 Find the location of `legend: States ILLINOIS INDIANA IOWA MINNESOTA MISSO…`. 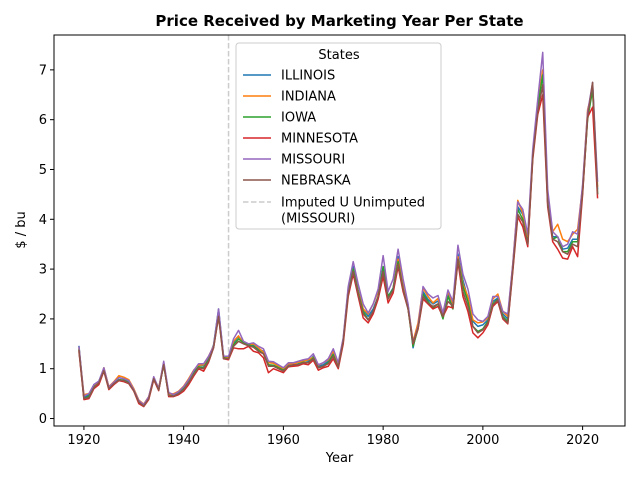

legend: States ILLINOIS INDIANA IOWA MINNESOTA MISSO… is located at coordinates (338, 136).